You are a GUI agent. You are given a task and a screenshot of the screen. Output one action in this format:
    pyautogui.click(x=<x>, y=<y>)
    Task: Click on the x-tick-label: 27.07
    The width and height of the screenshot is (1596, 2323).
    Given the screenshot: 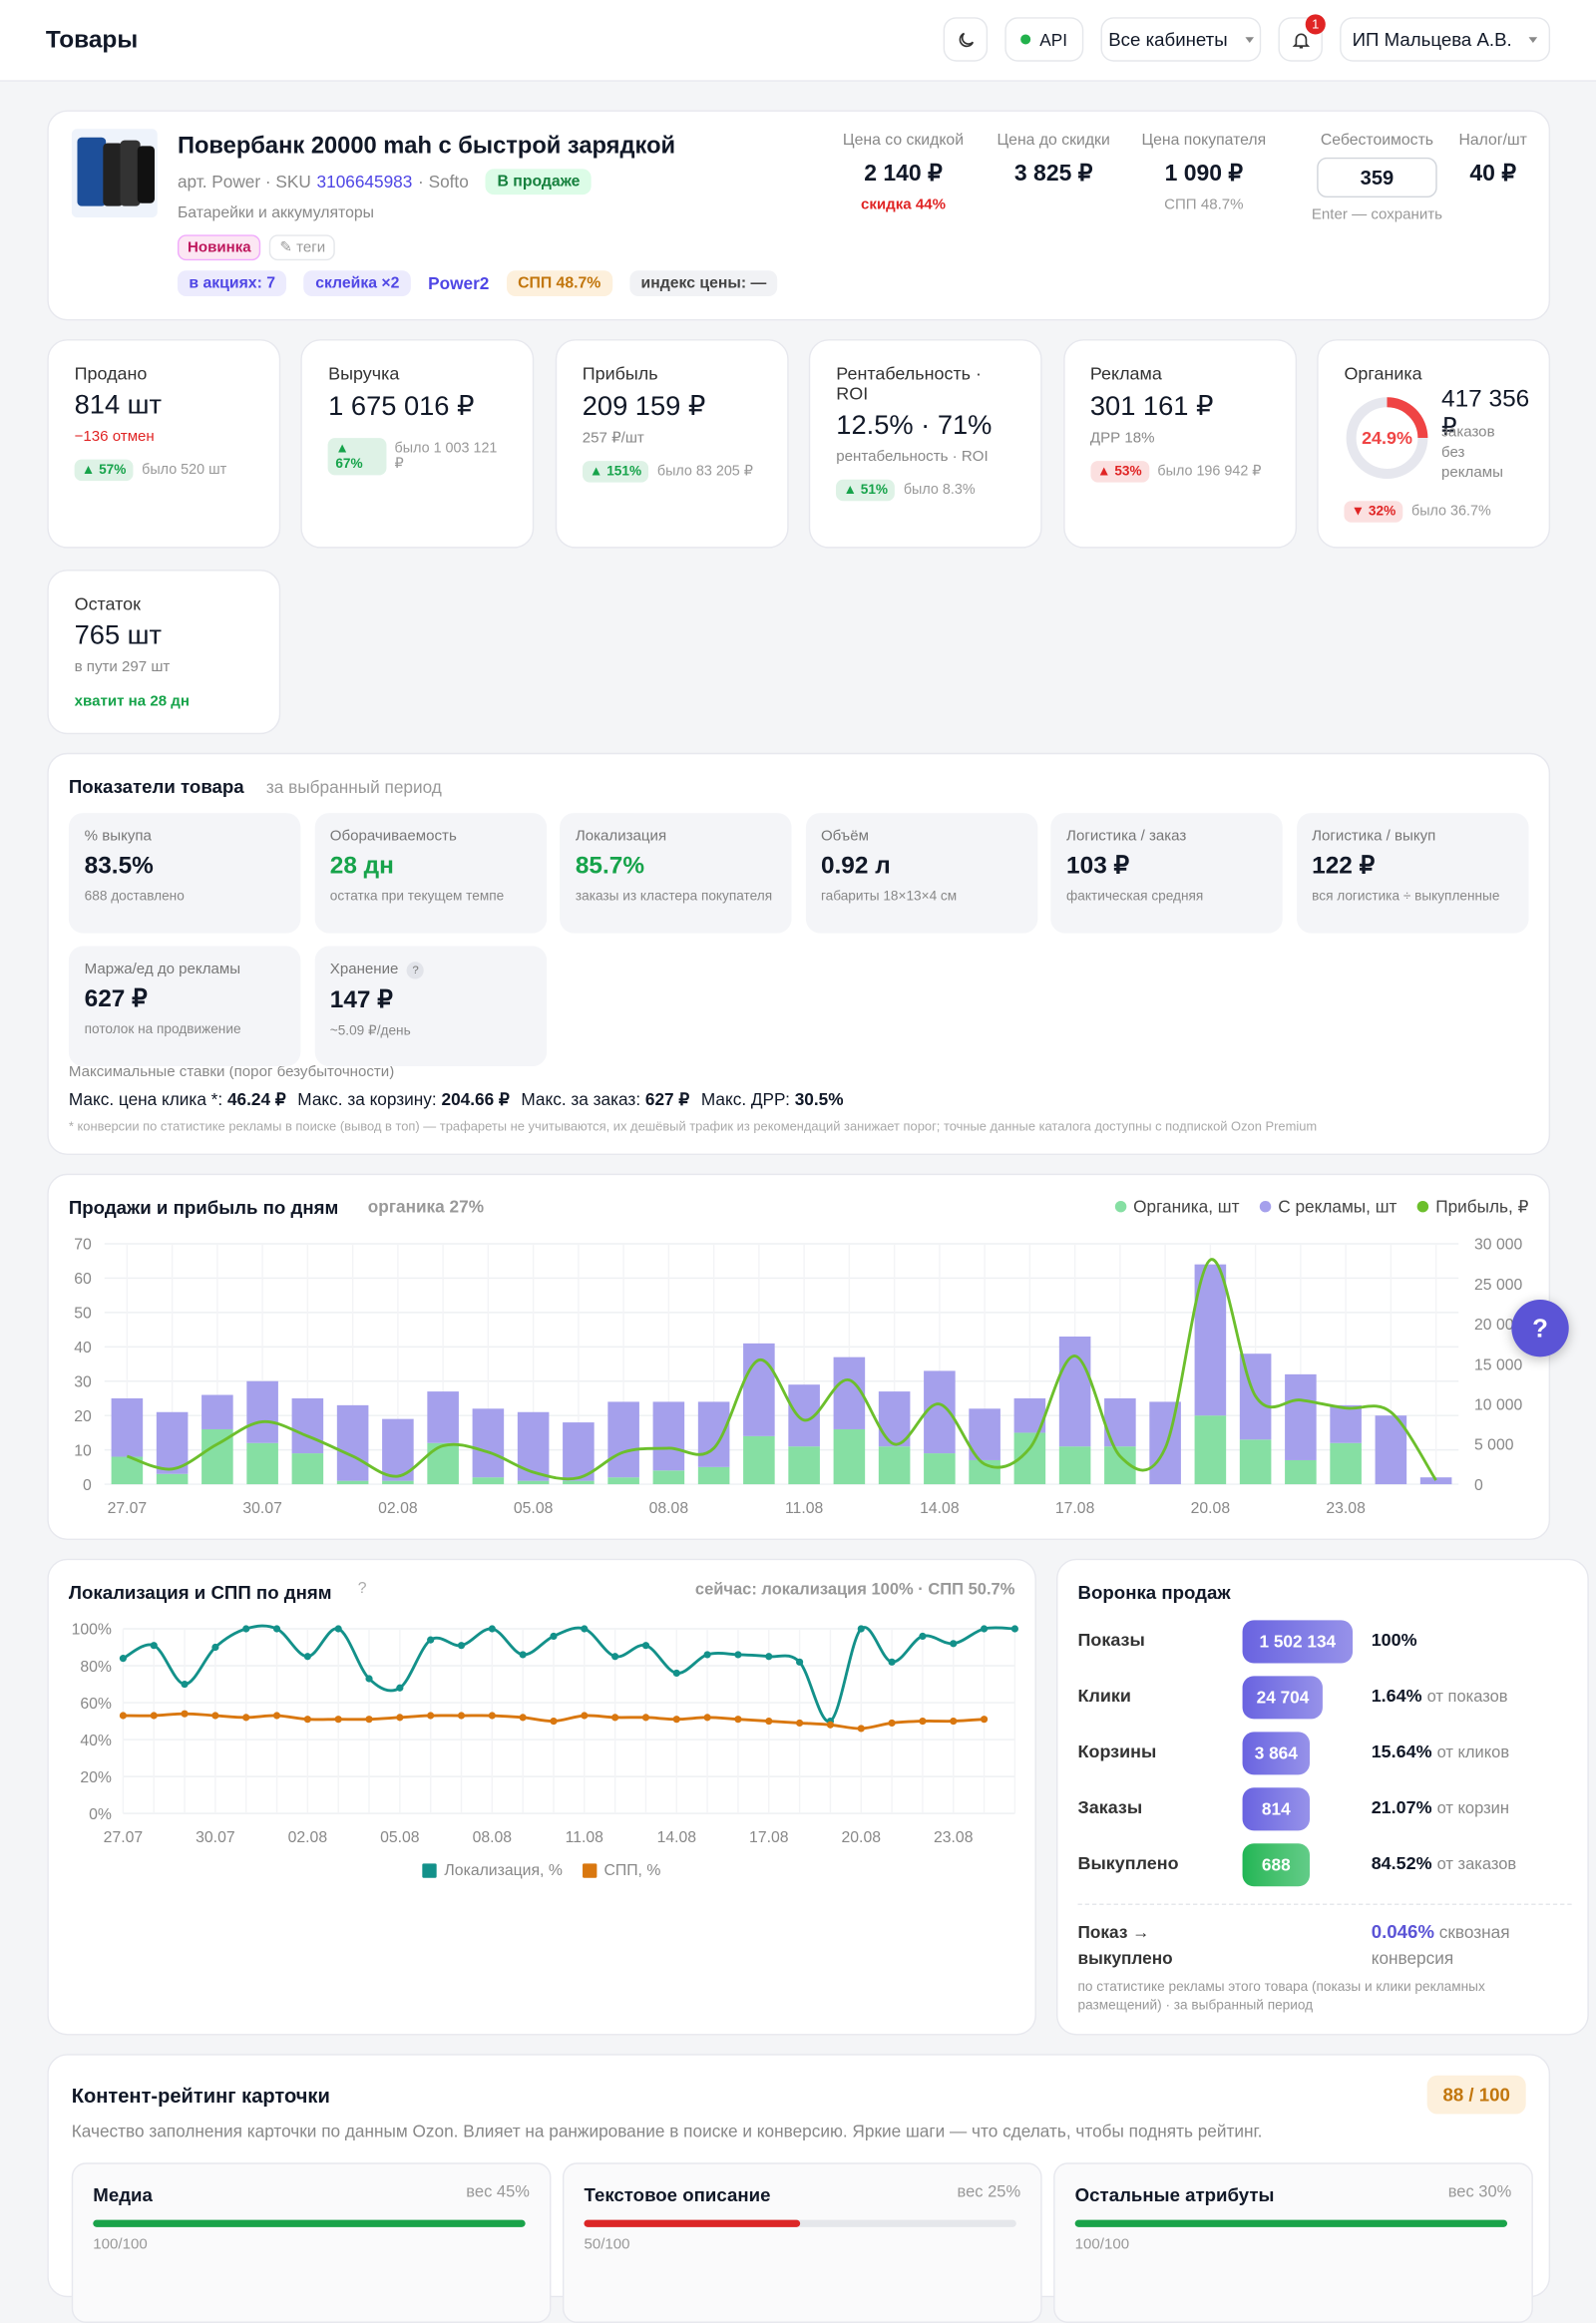 What is the action you would take?
    pyautogui.click(x=127, y=1508)
    